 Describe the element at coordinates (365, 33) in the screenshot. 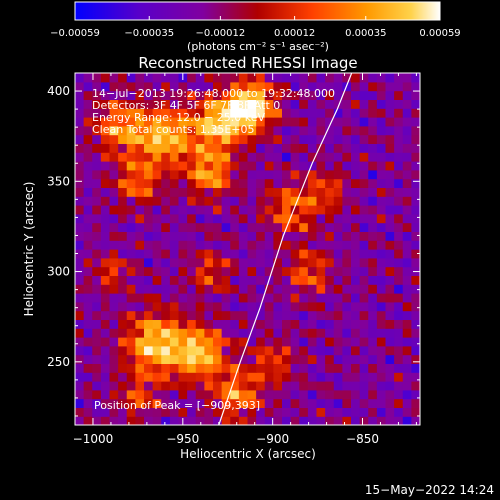

I see `colorbar-tick-label: 0.00035` at that location.